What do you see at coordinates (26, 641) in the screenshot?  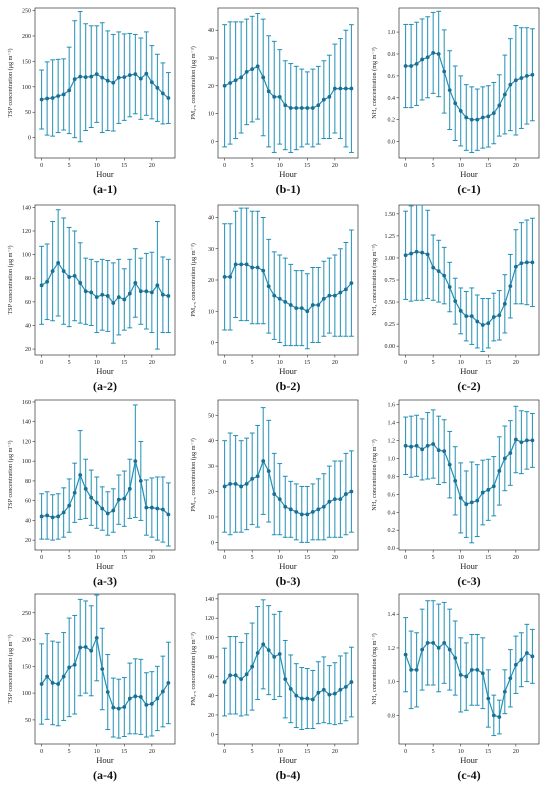 I see `y-tick-label: 200` at bounding box center [26, 641].